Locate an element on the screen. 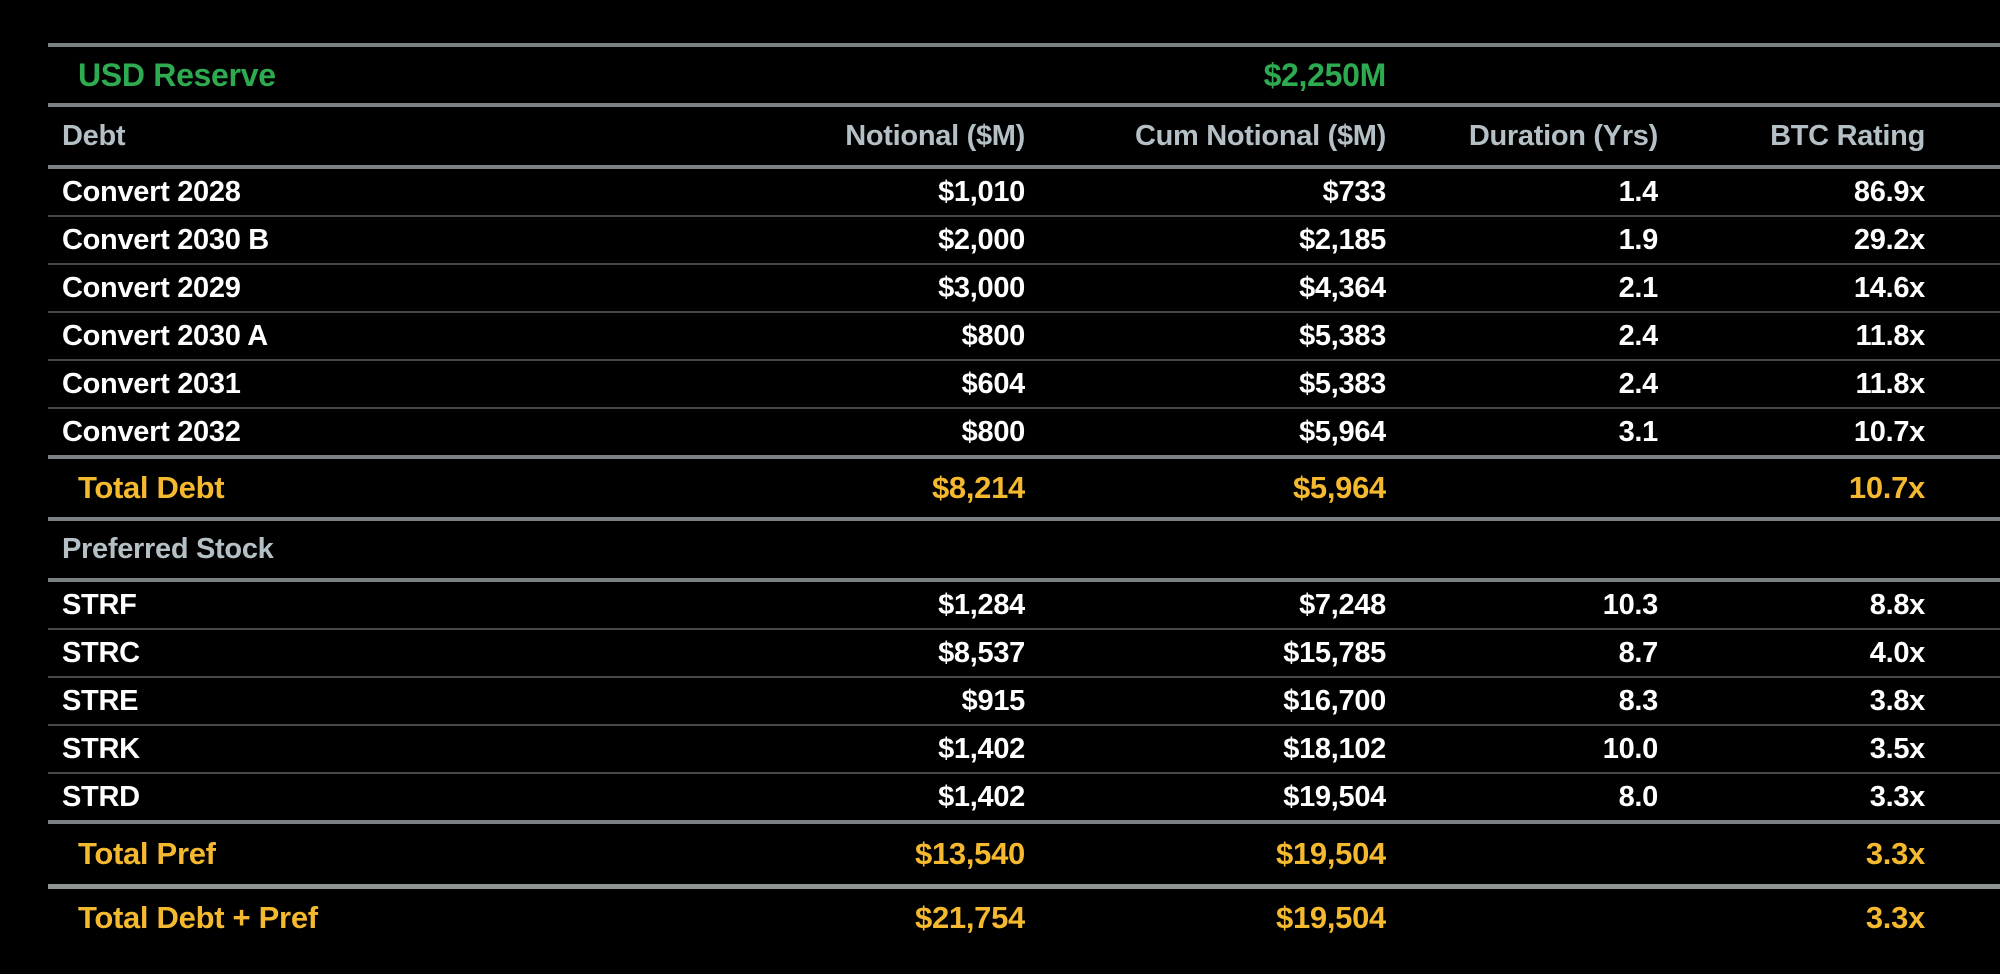 Image resolution: width=2000 pixels, height=974 pixels. notional-value: $3,000 is located at coordinates (836, 287).